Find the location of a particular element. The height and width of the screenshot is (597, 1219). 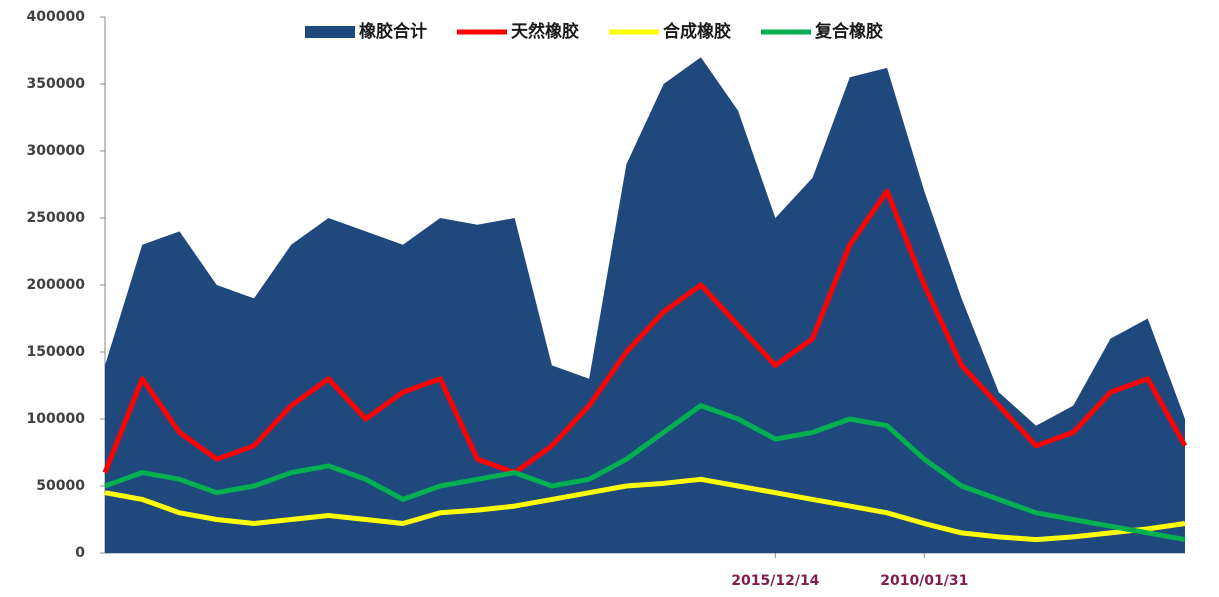

legend-label: 天然橡胶 is located at coordinates (545, 31).